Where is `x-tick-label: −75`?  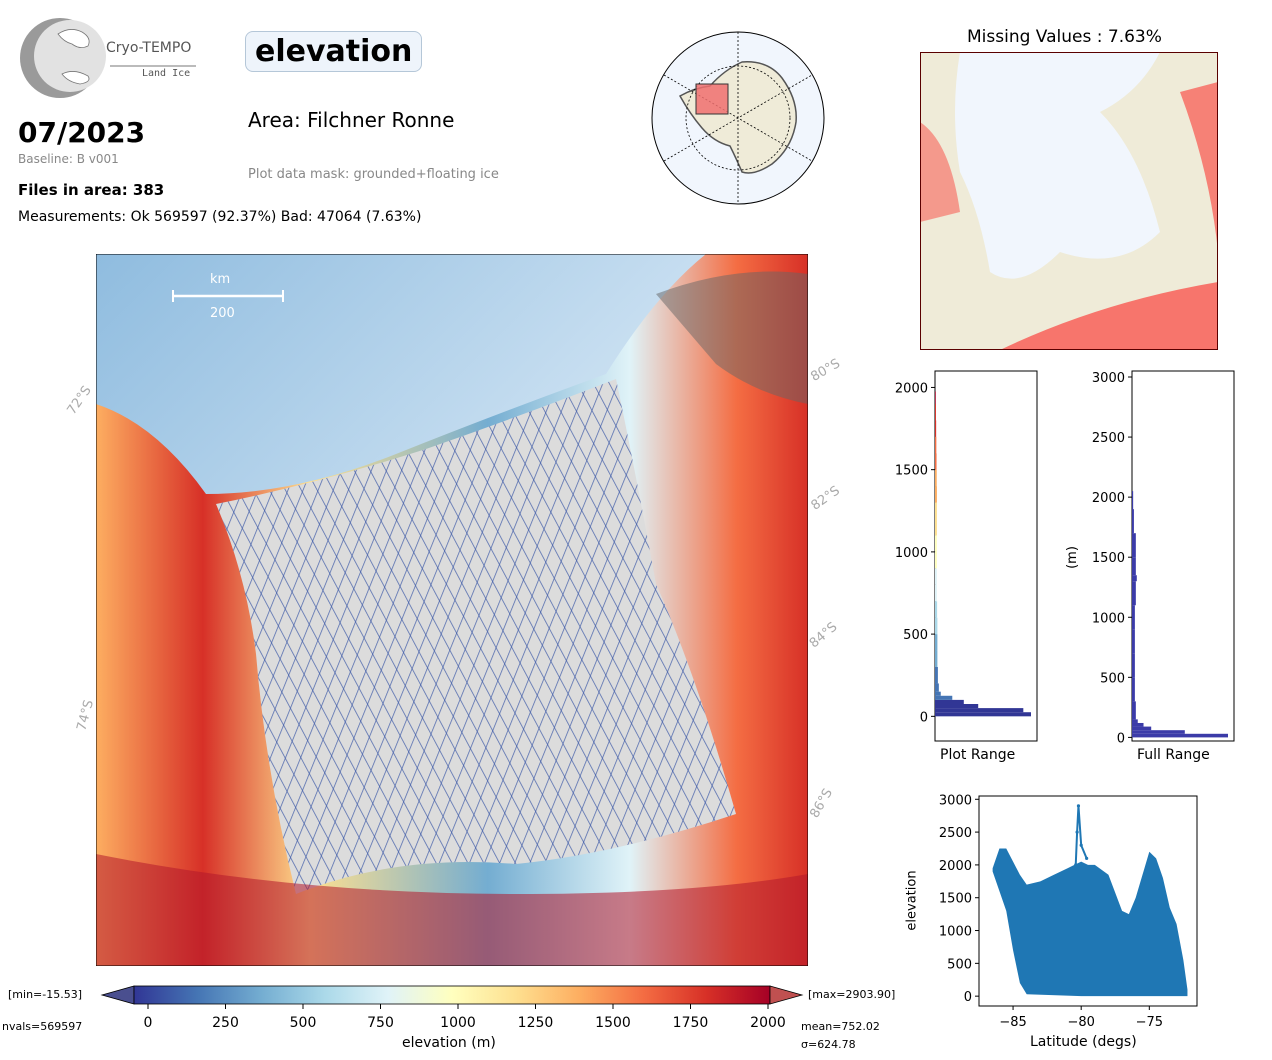
x-tick-label: −75 is located at coordinates (1149, 1022).